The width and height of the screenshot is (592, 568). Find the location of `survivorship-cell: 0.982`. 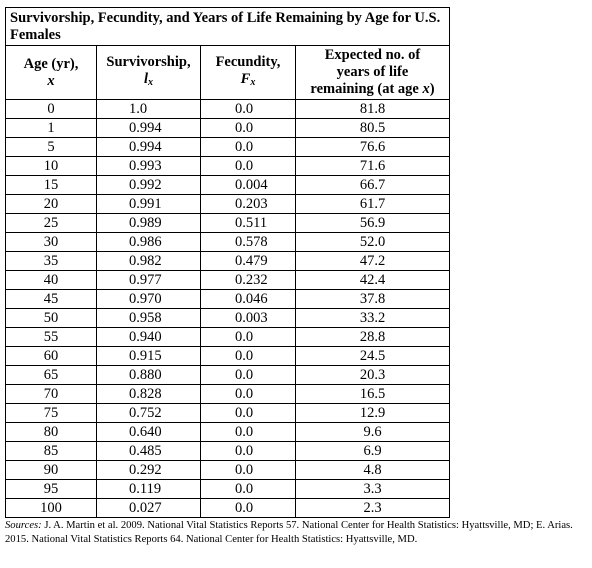

survivorship-cell: 0.982 is located at coordinates (148, 261).